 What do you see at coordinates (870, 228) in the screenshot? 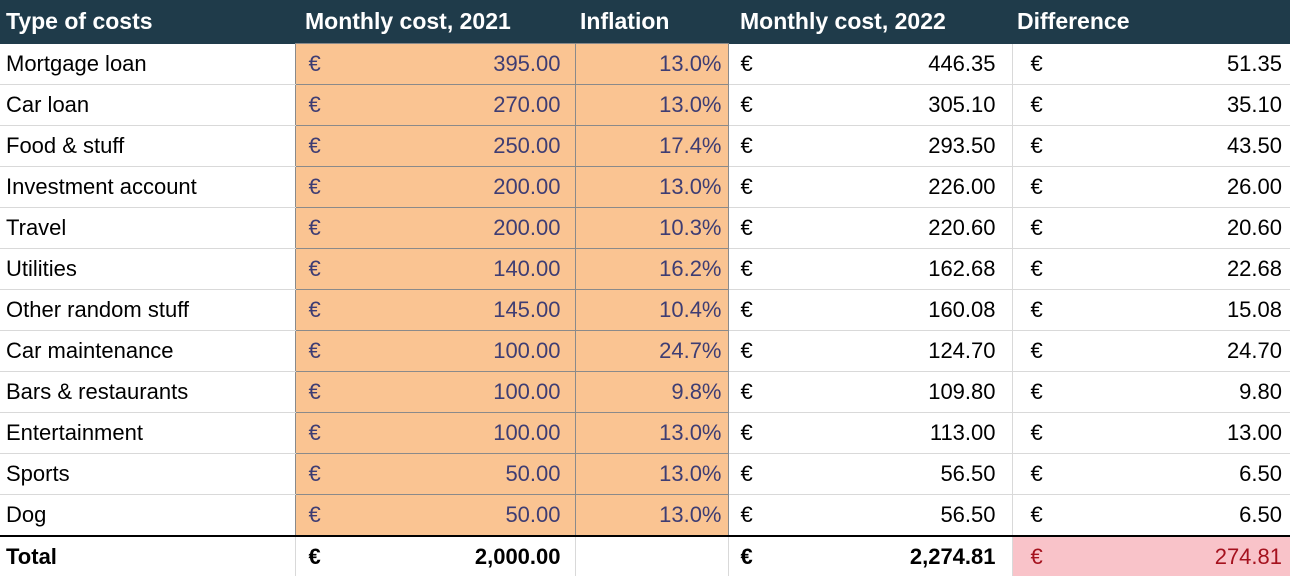
I see `cell-cost-2022: €220.60` at bounding box center [870, 228].